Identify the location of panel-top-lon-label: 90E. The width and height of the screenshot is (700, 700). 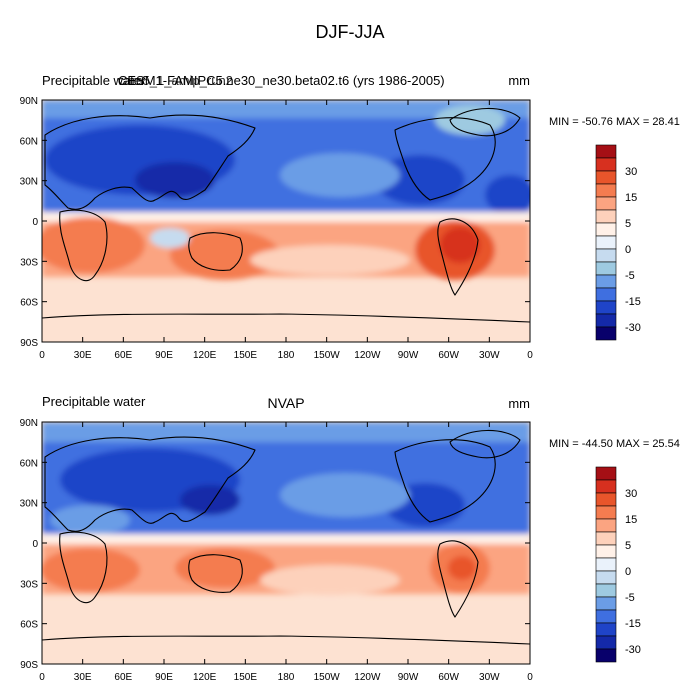
(164, 355).